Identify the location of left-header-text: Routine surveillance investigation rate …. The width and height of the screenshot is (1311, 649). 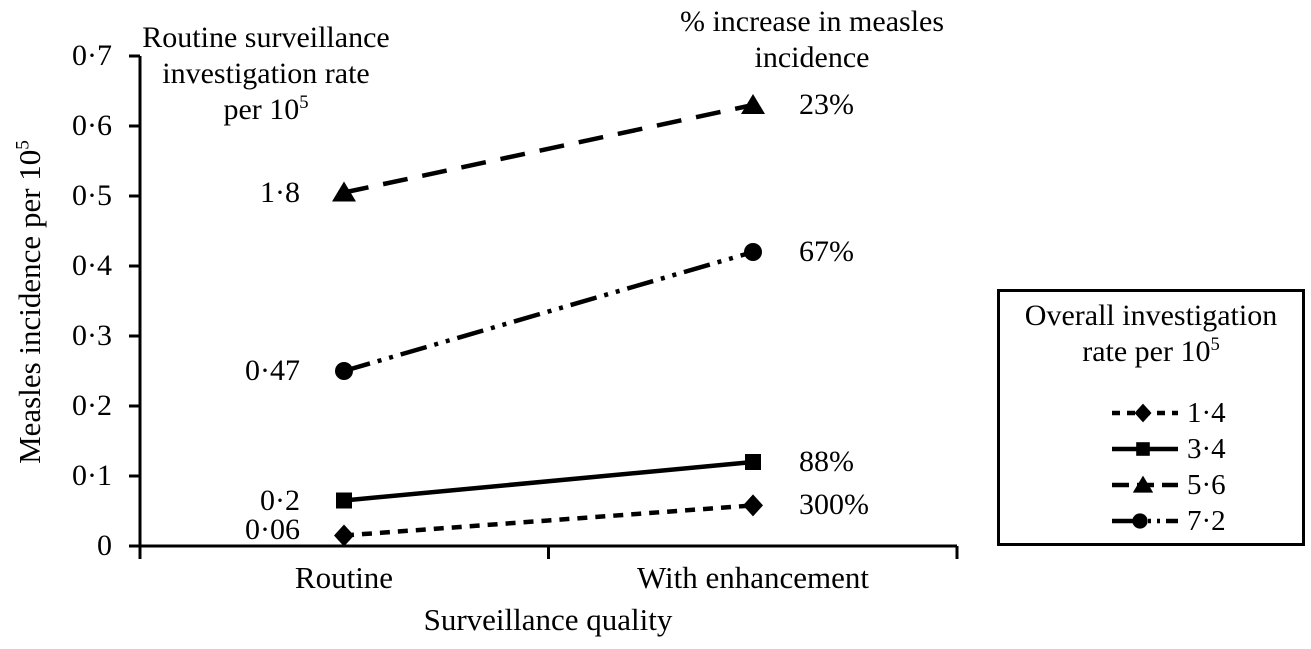
(266, 73).